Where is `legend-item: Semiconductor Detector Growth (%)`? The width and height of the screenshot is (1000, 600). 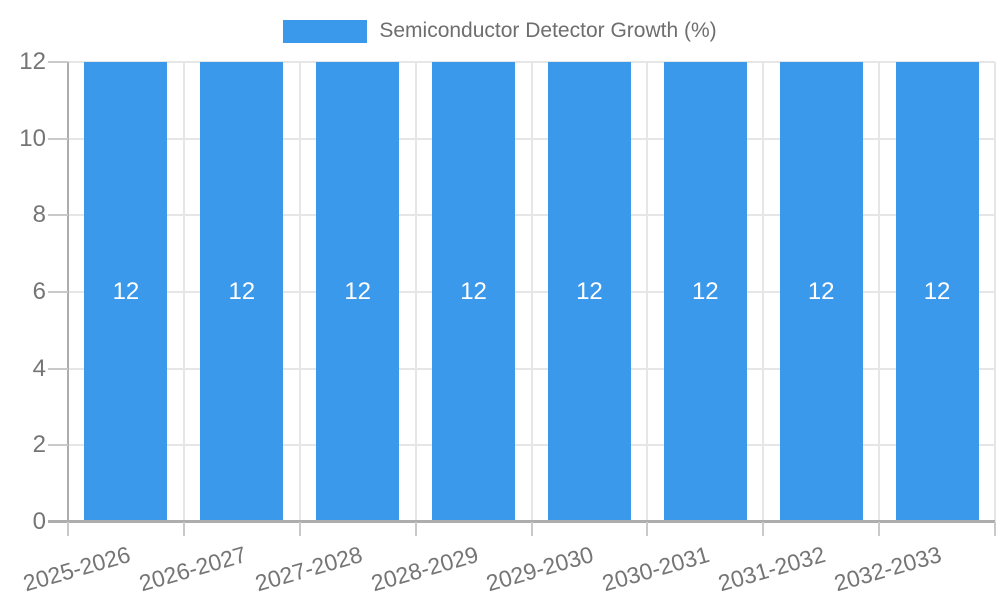
legend-item: Semiconductor Detector Growth (%) is located at coordinates (500, 31).